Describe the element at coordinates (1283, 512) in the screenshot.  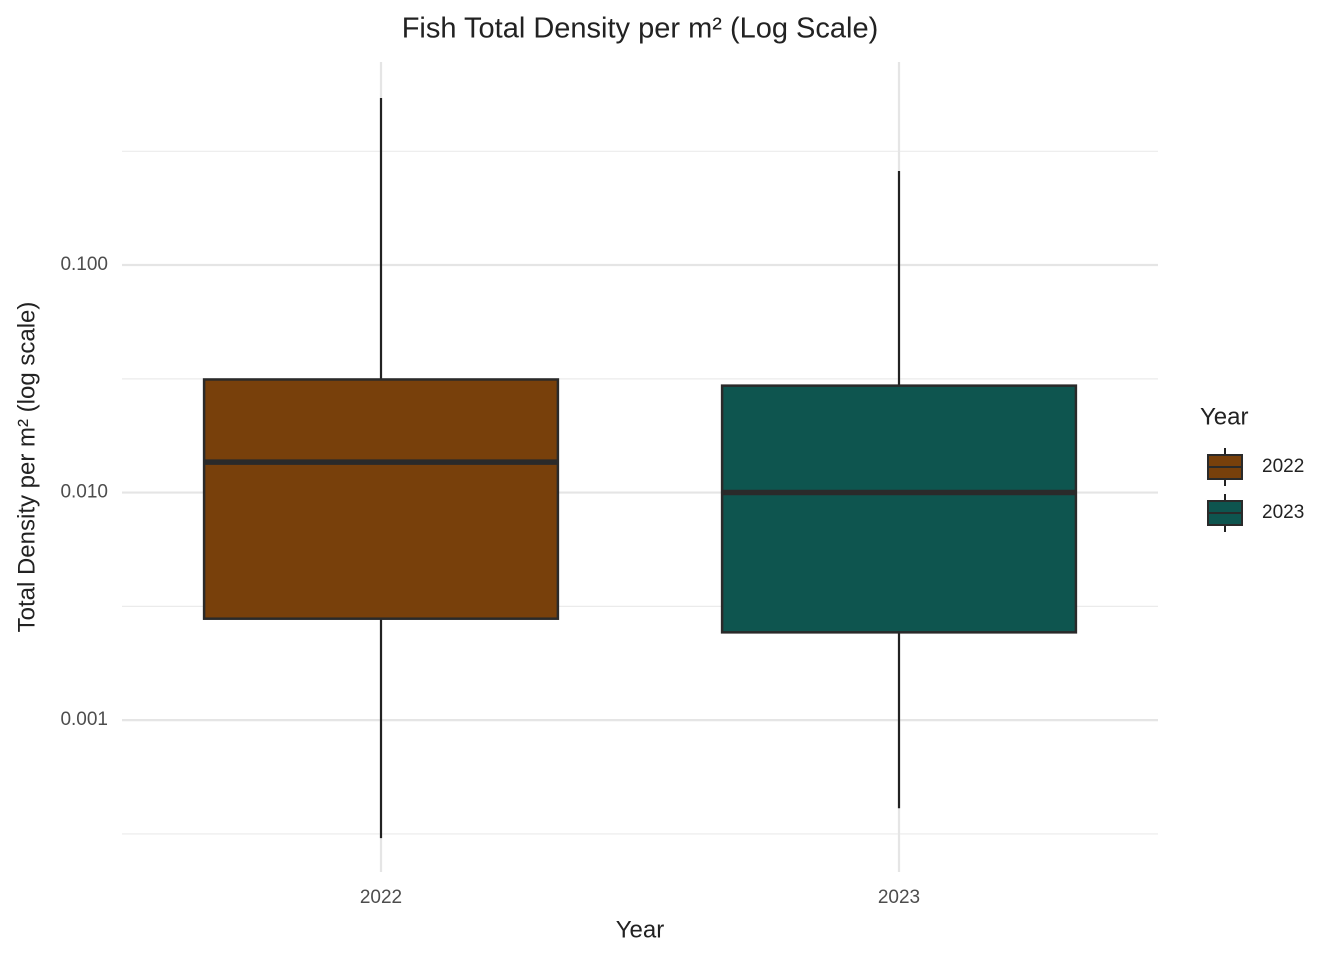
I see `legend-label: 2023` at that location.